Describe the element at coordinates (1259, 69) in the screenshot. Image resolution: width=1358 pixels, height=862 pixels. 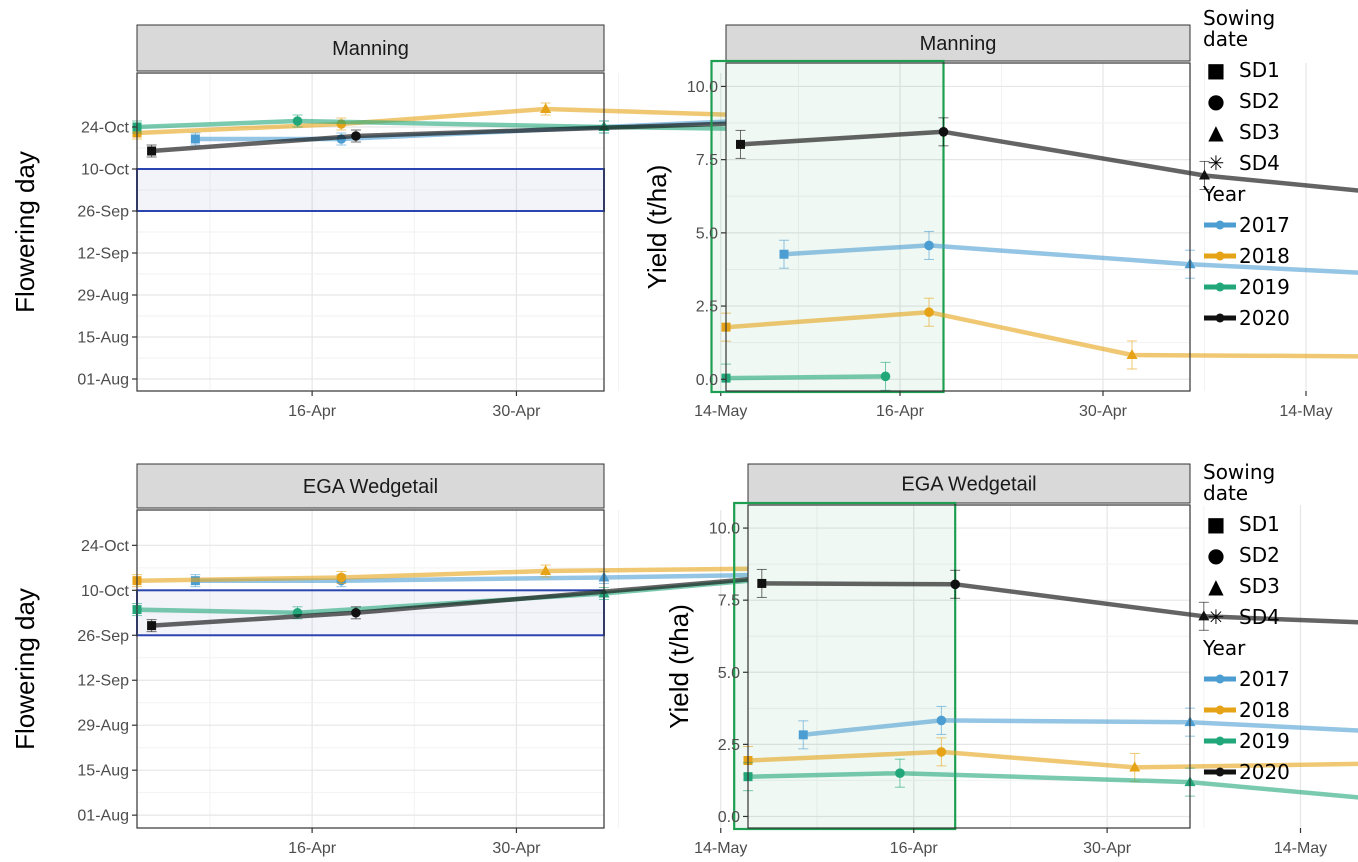
I see `legend-label-sd1: SD1` at that location.